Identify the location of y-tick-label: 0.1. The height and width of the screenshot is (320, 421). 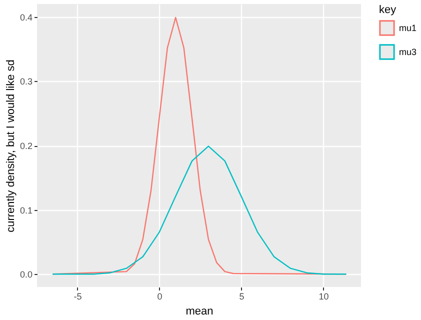
(26, 210).